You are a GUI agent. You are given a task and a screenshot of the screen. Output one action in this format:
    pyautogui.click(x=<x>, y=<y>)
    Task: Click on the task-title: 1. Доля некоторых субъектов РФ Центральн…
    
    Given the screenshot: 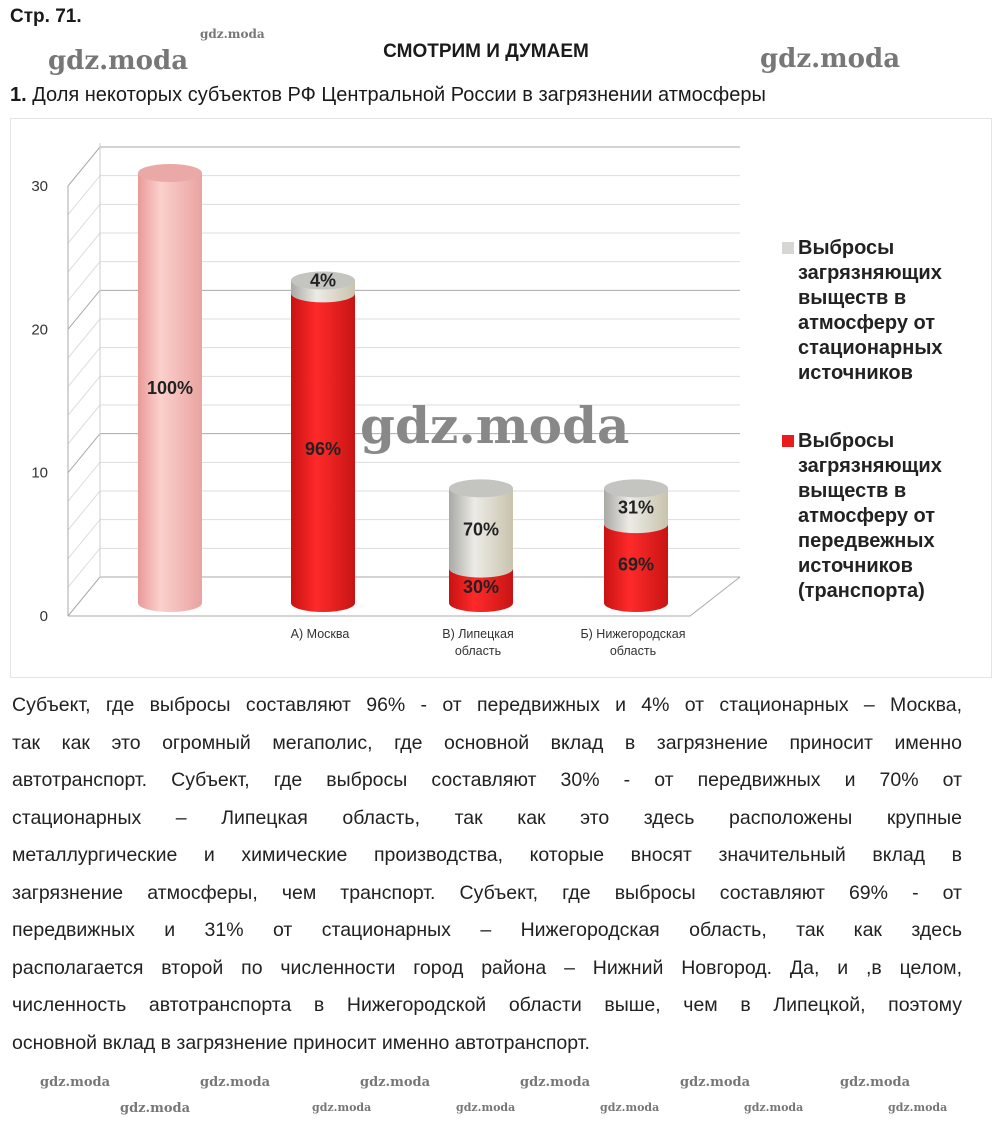 What is the action you would take?
    pyautogui.click(x=388, y=95)
    